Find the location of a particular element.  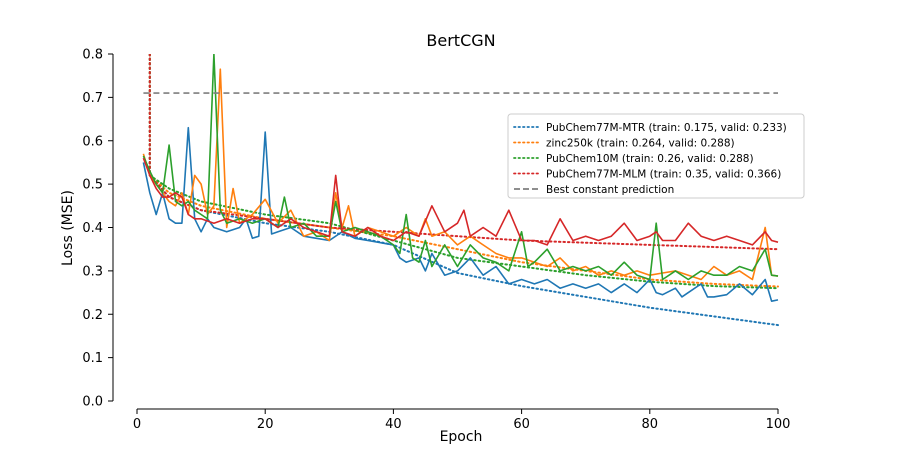

legend-box is located at coordinates (656, 156).